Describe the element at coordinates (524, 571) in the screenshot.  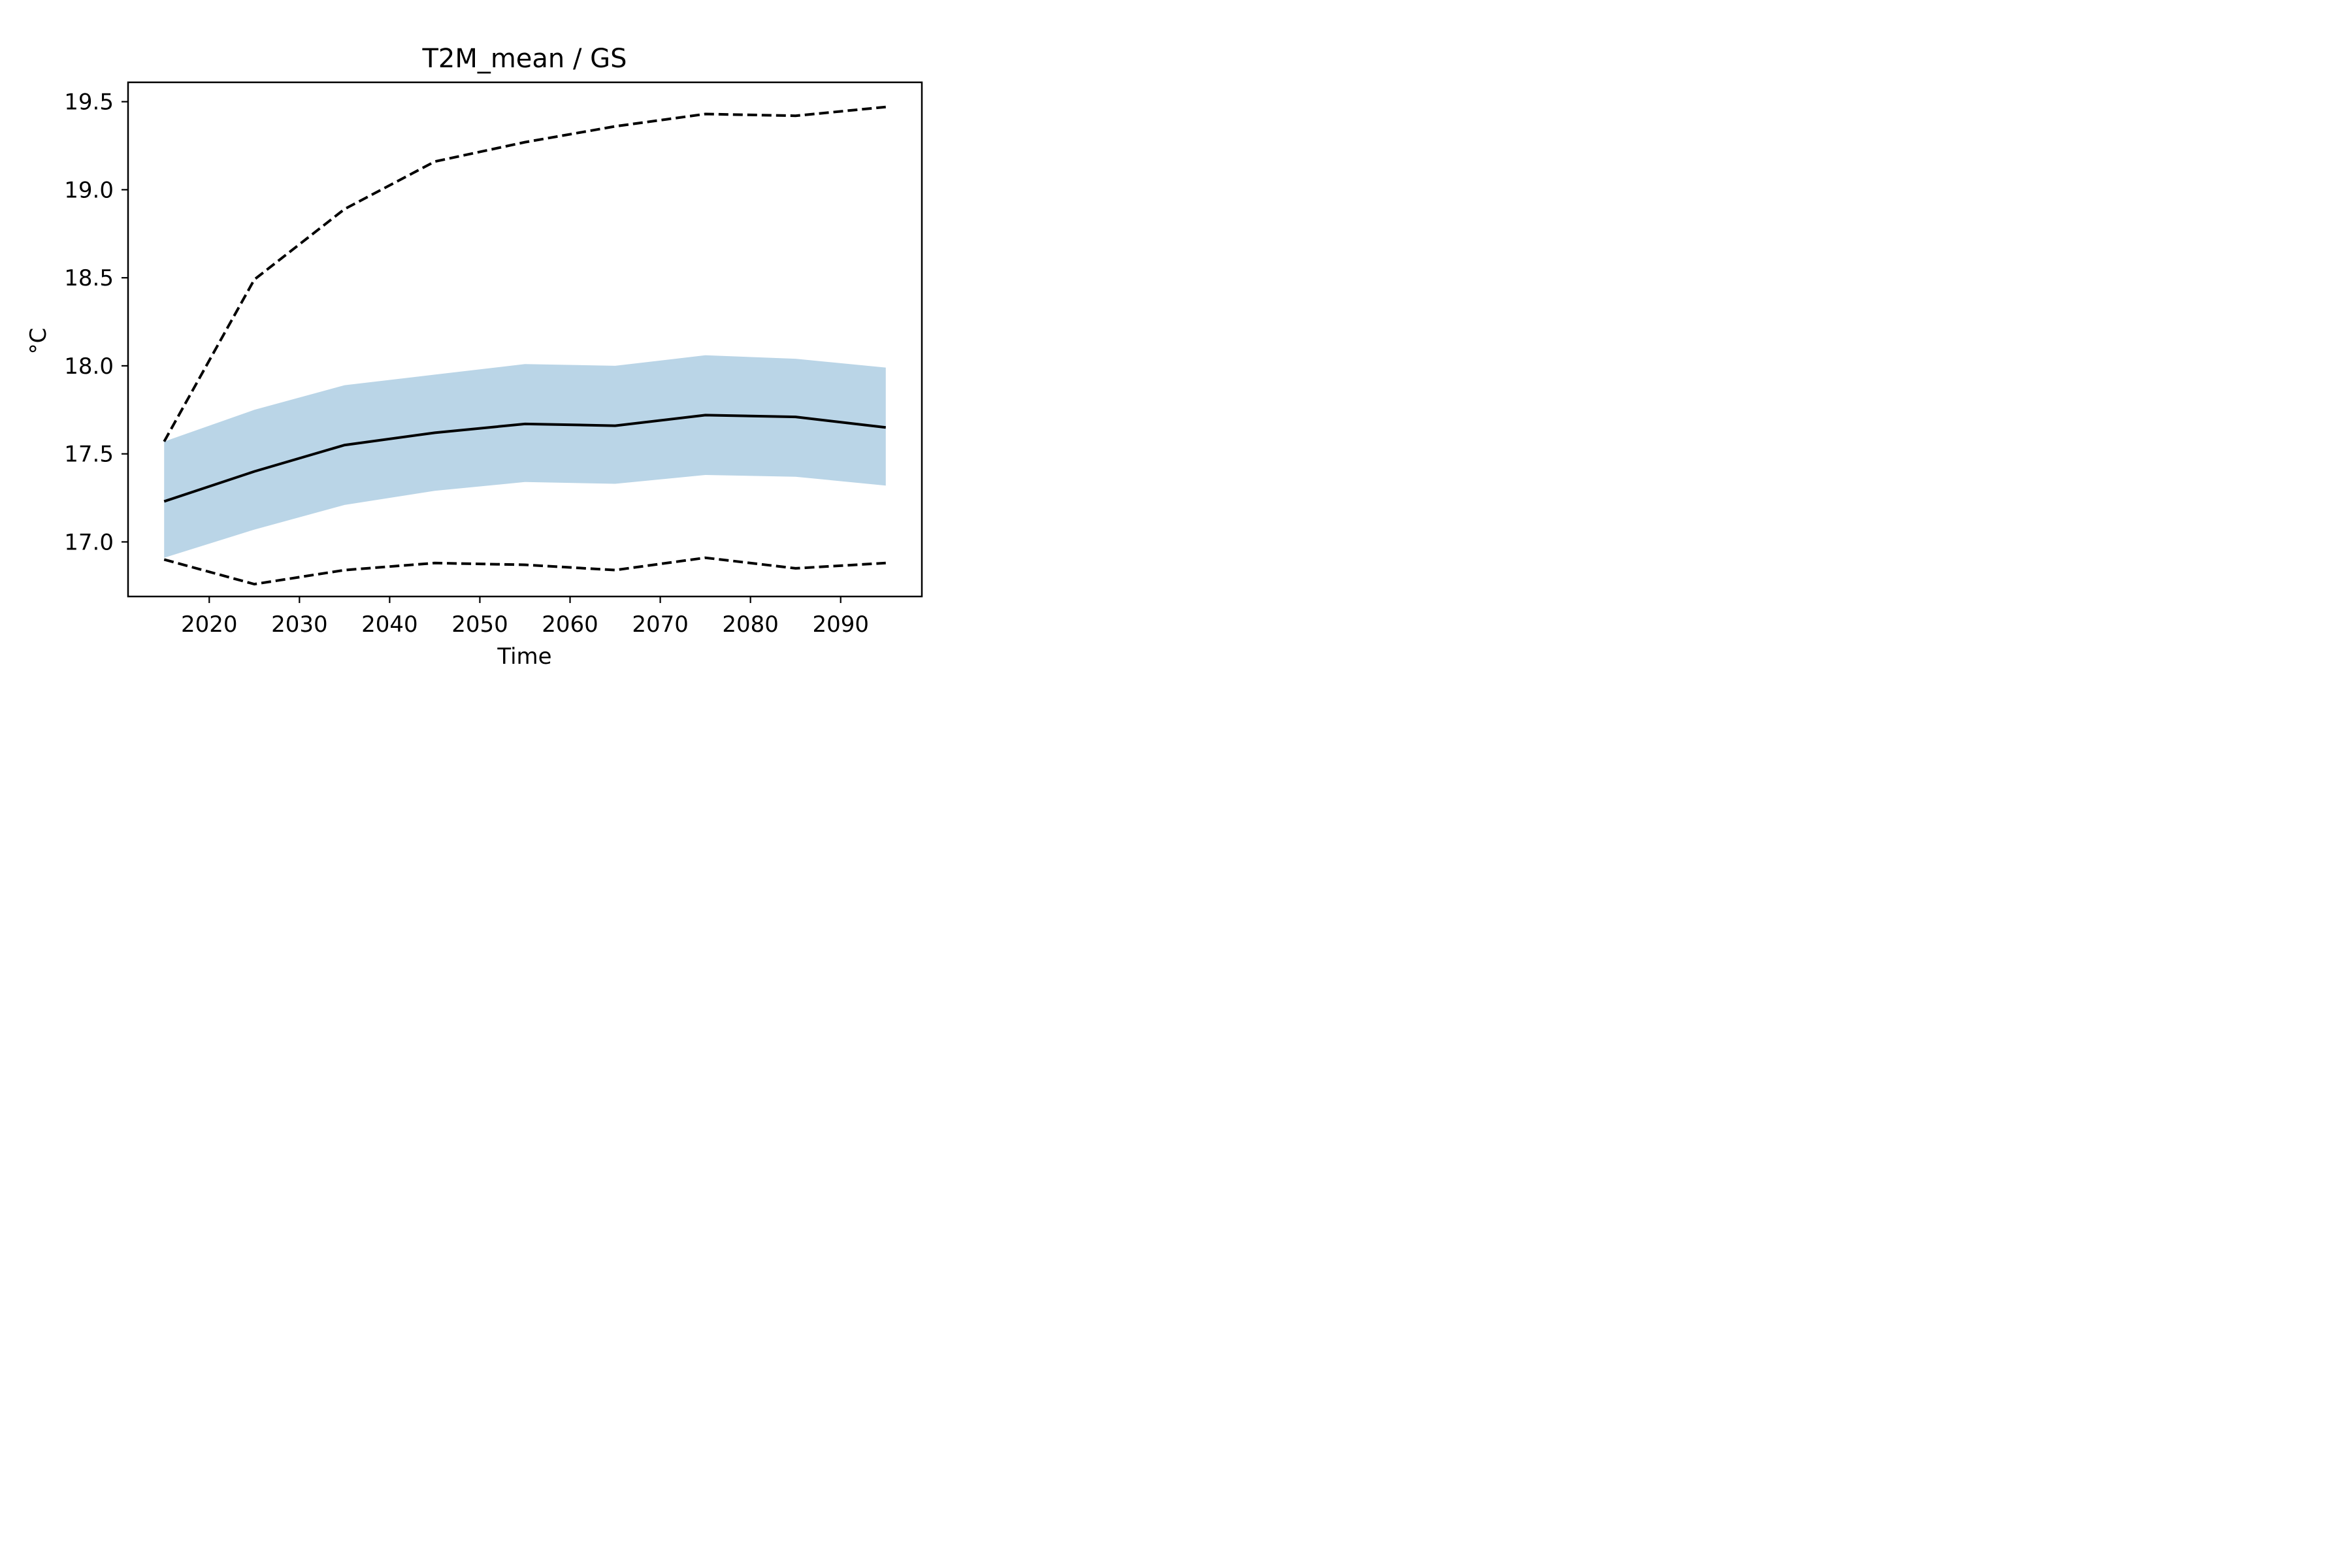
I see `series-line-dashed-lower` at that location.